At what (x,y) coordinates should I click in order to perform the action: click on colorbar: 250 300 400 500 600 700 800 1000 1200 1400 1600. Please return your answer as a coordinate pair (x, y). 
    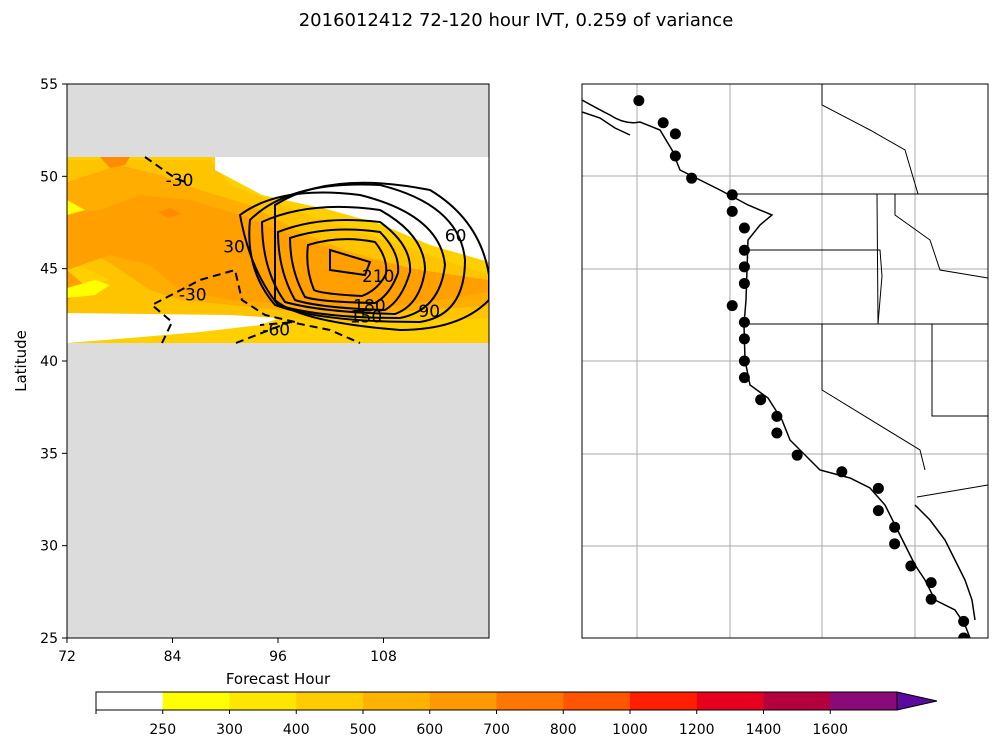
    Looking at the image, I should click on (516, 714).